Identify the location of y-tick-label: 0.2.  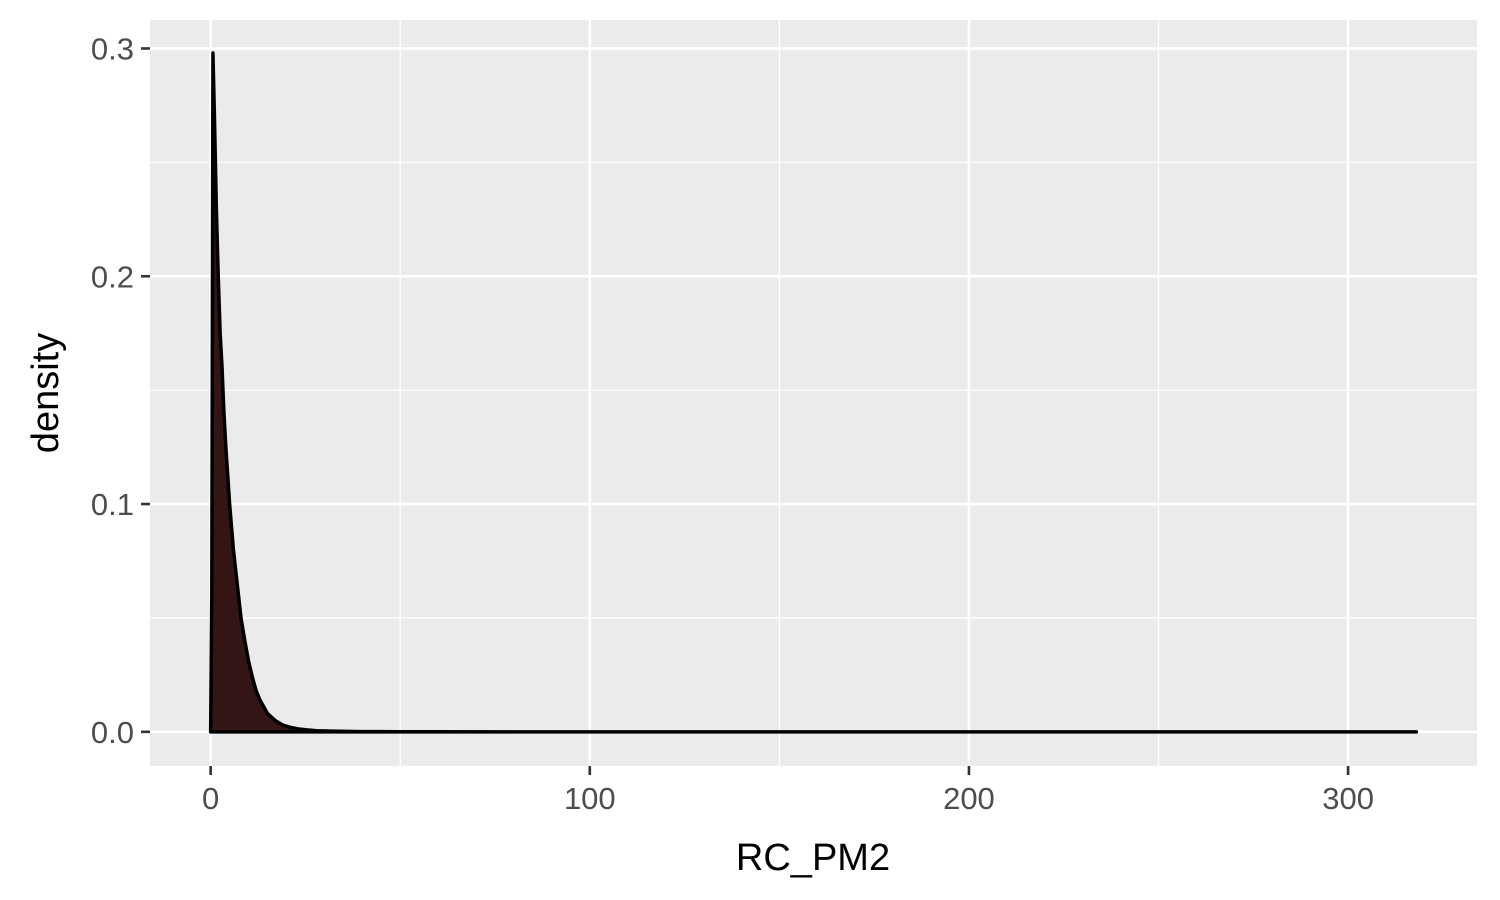
(112, 276).